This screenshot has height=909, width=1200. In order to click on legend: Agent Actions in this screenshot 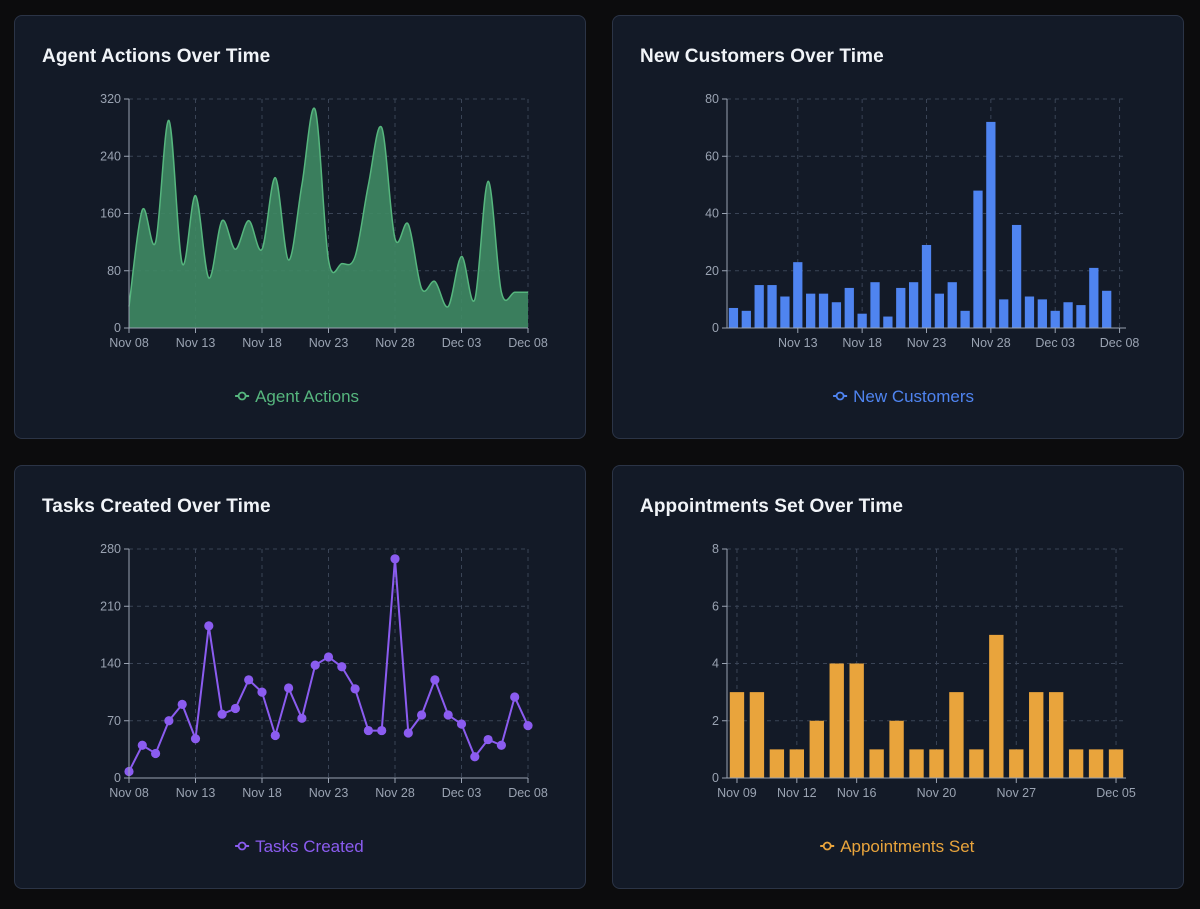, I will do `click(297, 396)`.